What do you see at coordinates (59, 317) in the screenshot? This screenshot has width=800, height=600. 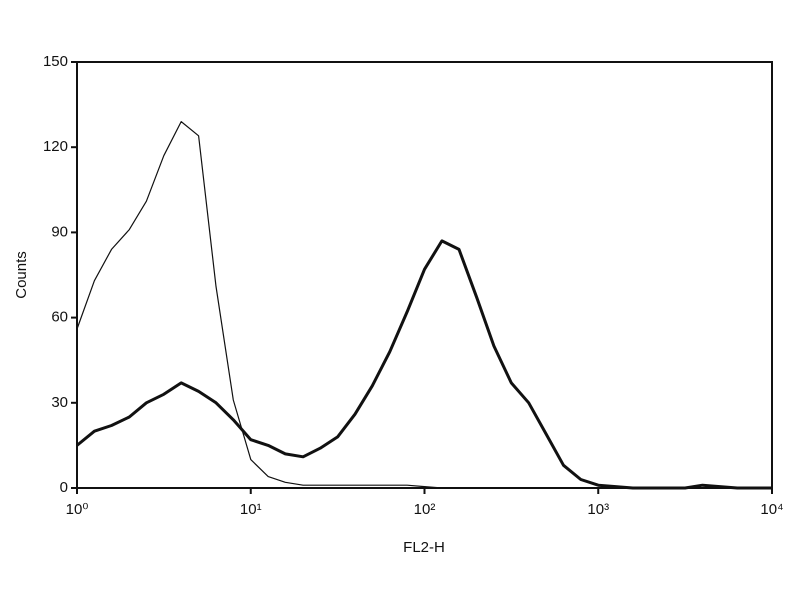 I see `y-tick-label: 60` at bounding box center [59, 317].